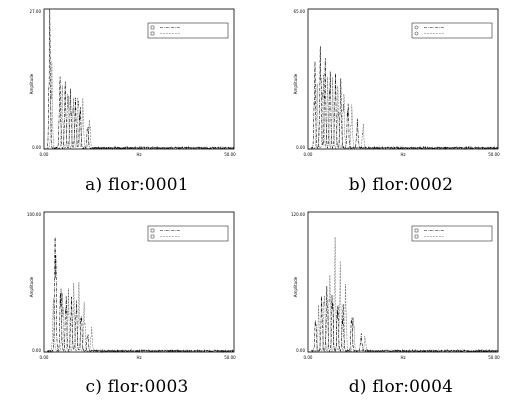 The width and height of the screenshot is (529, 403). Describe the element at coordinates (401, 185) in the screenshot. I see `caption-b: b) flor:0002` at that location.